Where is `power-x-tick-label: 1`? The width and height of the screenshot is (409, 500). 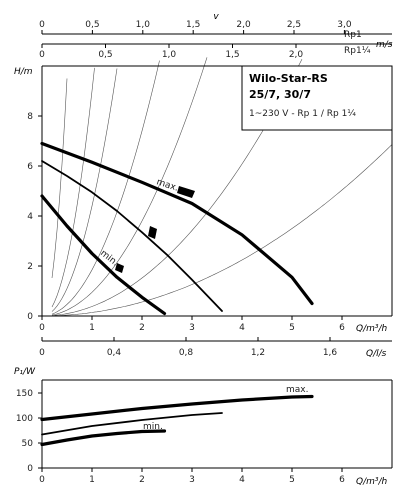
power-x-tick-label: 1 is located at coordinates (92, 480).